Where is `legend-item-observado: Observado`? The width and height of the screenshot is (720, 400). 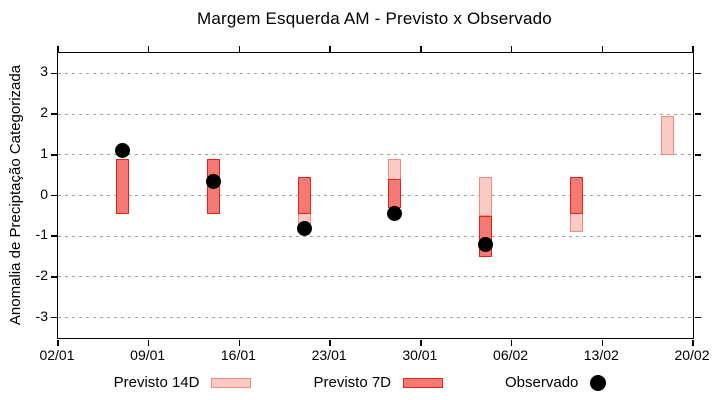 legend-item-observado: Observado is located at coordinates (556, 382).